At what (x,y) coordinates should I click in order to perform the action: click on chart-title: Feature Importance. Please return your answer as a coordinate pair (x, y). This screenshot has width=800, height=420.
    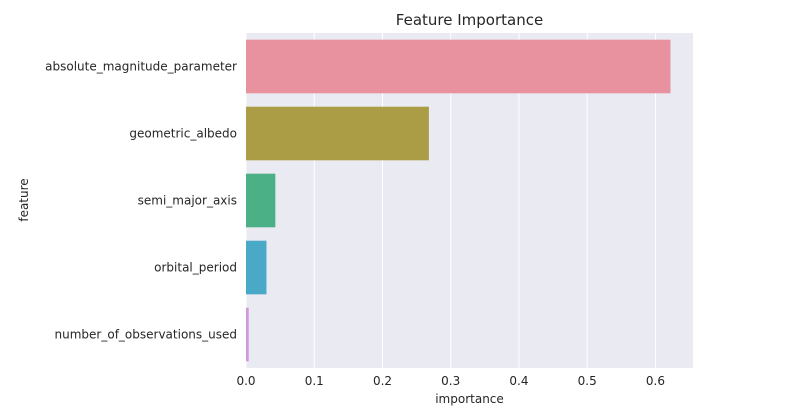
    Looking at the image, I should click on (469, 20).